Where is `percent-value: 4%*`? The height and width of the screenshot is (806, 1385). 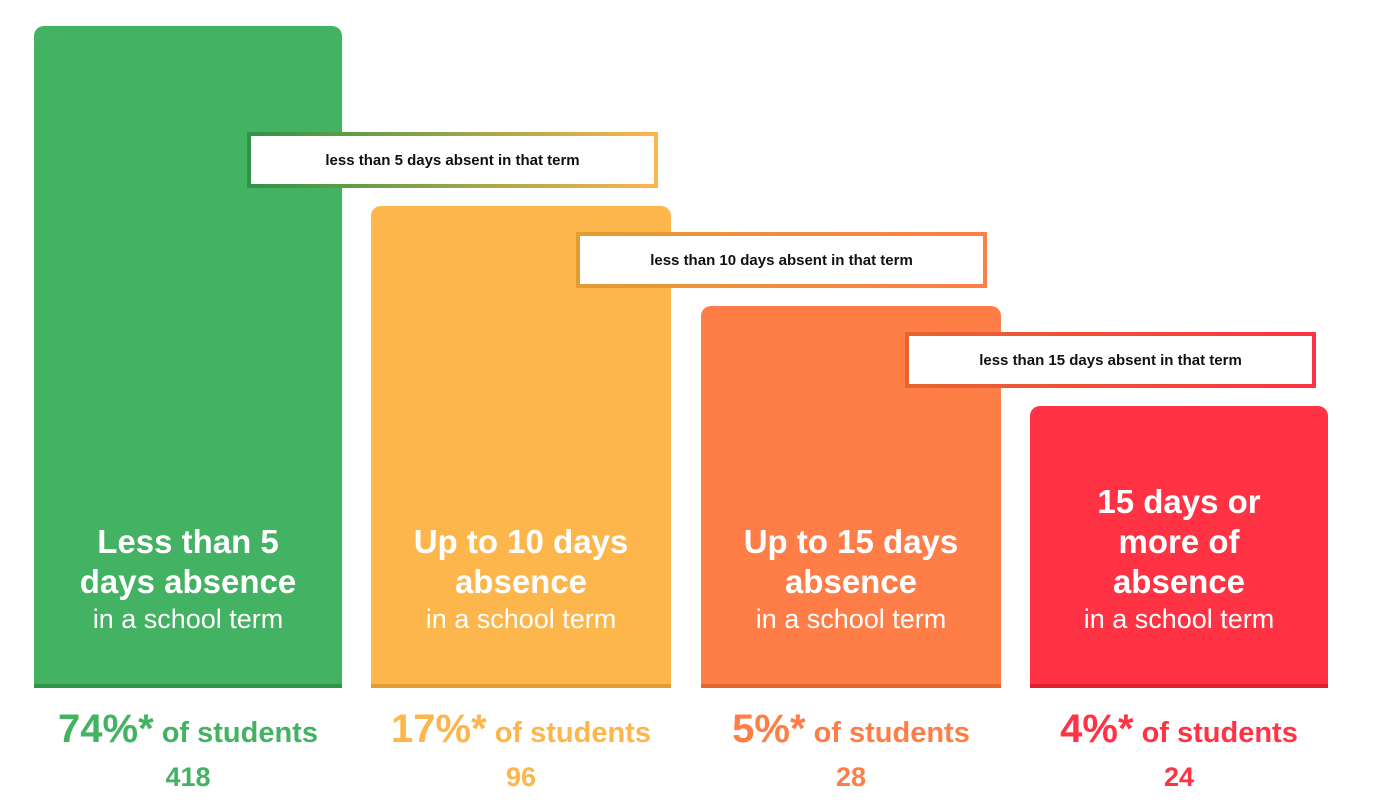 percent-value: 4%* is located at coordinates (1097, 729).